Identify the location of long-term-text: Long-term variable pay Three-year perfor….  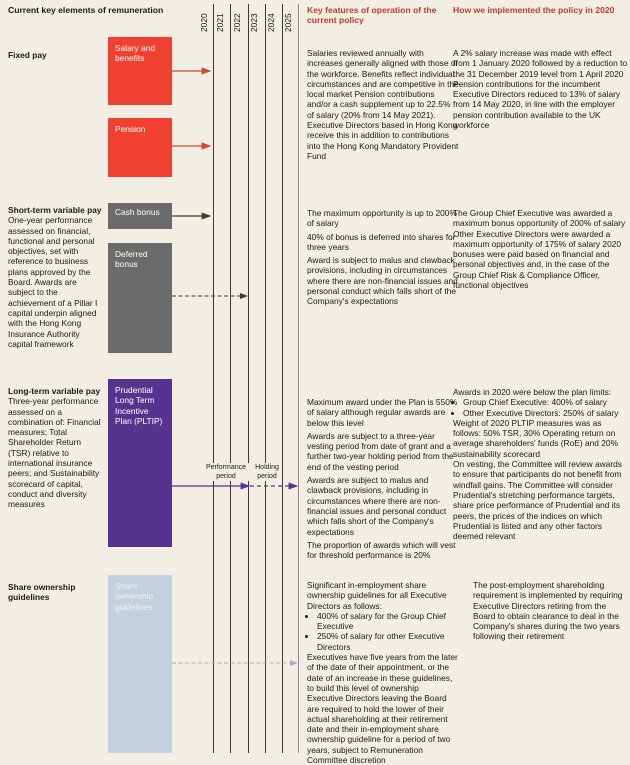
(56, 448).